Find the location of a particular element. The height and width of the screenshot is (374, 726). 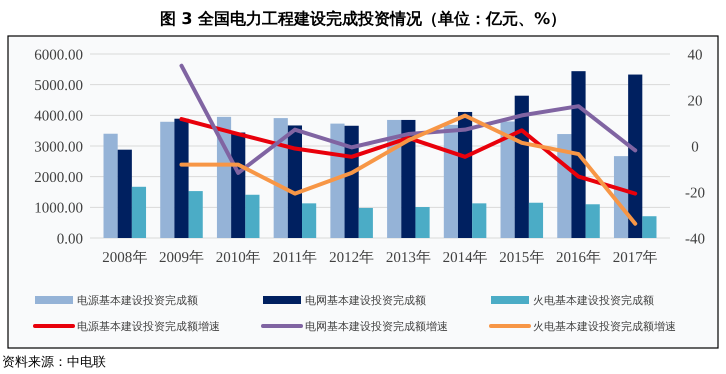

x-tick-label: 2011年 is located at coordinates (295, 257).